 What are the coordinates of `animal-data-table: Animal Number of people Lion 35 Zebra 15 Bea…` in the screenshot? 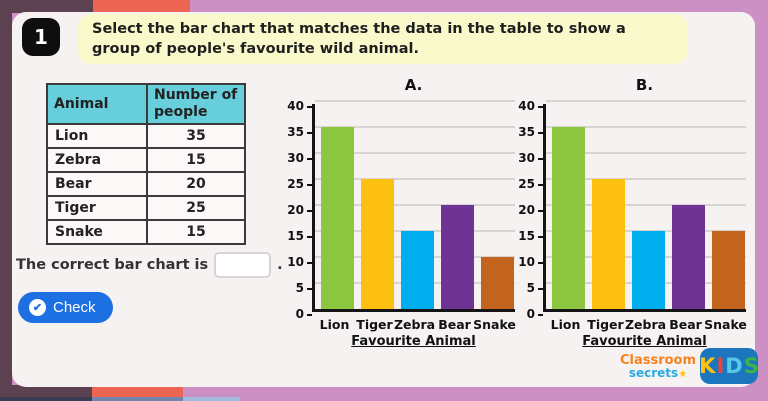 It's located at (146, 164).